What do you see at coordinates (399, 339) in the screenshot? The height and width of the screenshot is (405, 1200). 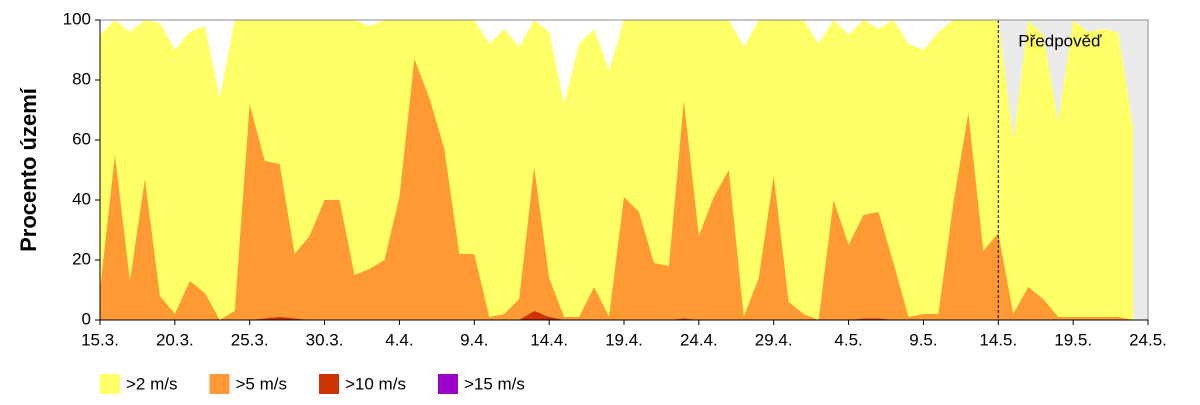 I see `x-tick-label: 4.4.` at bounding box center [399, 339].